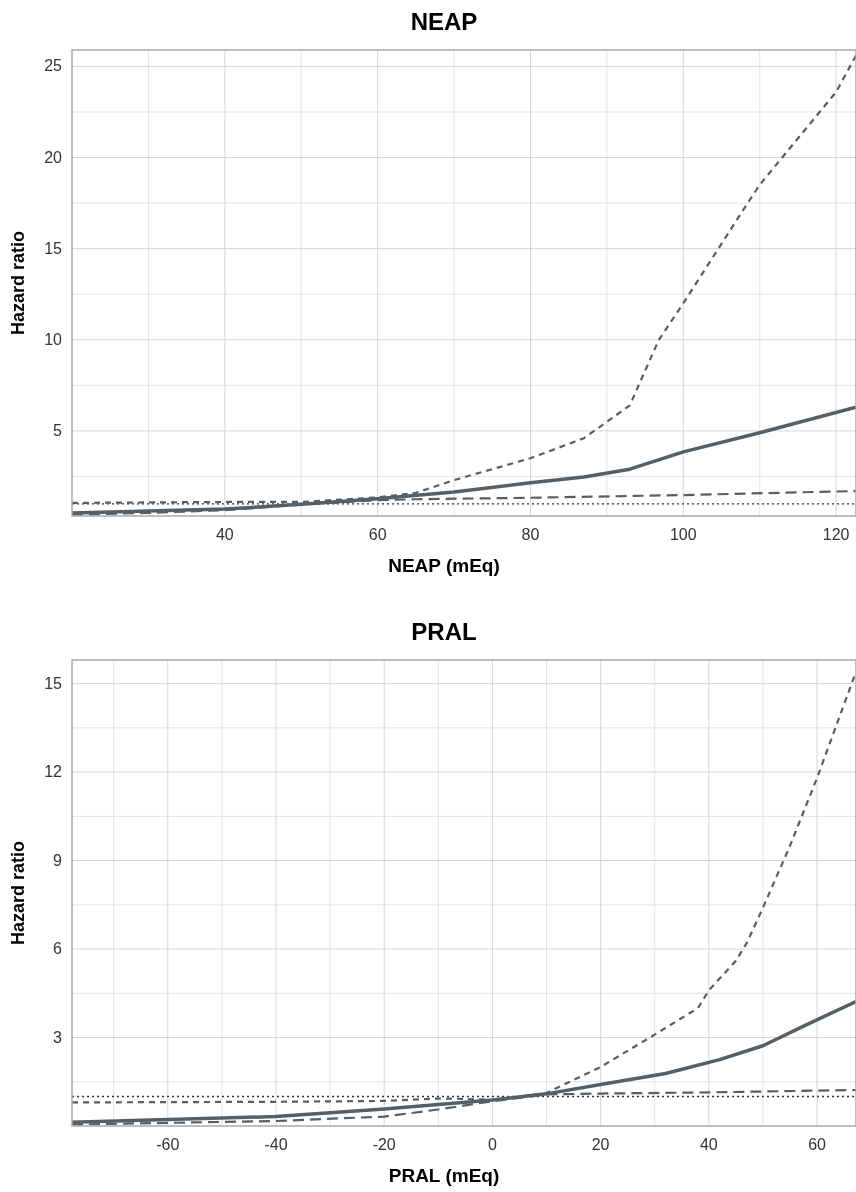 Image resolution: width=856 pixels, height=1192 pixels. What do you see at coordinates (444, 631) in the screenshot?
I see `chart-title: PRAL` at bounding box center [444, 631].